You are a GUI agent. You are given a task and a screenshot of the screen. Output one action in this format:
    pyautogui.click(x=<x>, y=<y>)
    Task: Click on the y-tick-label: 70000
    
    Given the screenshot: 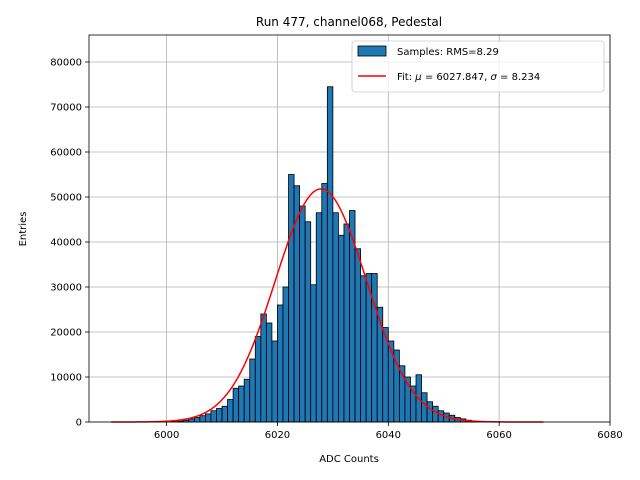 What is the action you would take?
    pyautogui.click(x=66, y=108)
    